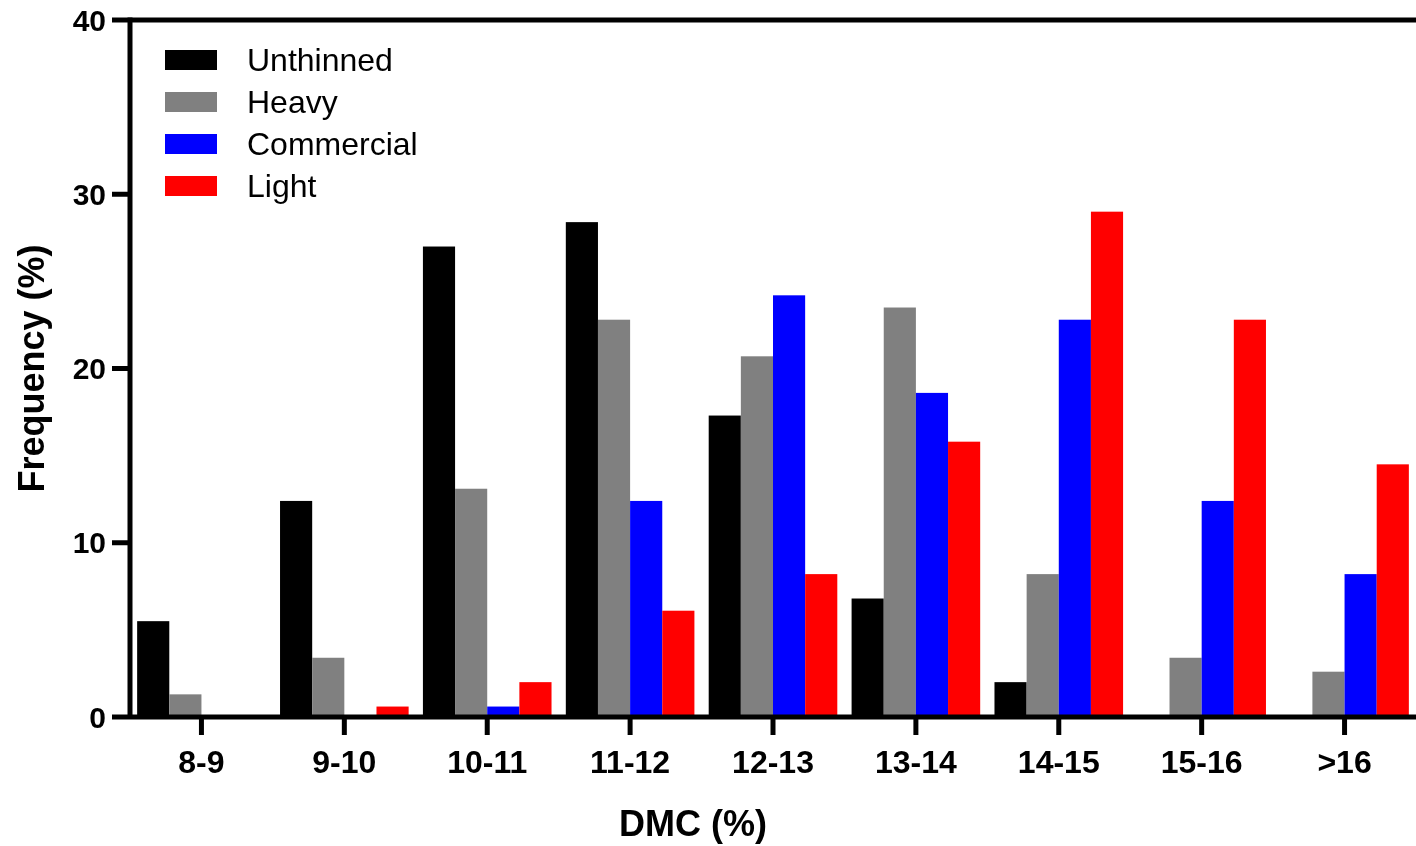  Describe the element at coordinates (1344, 762) in the screenshot. I see `x-tick-label: >16` at that location.